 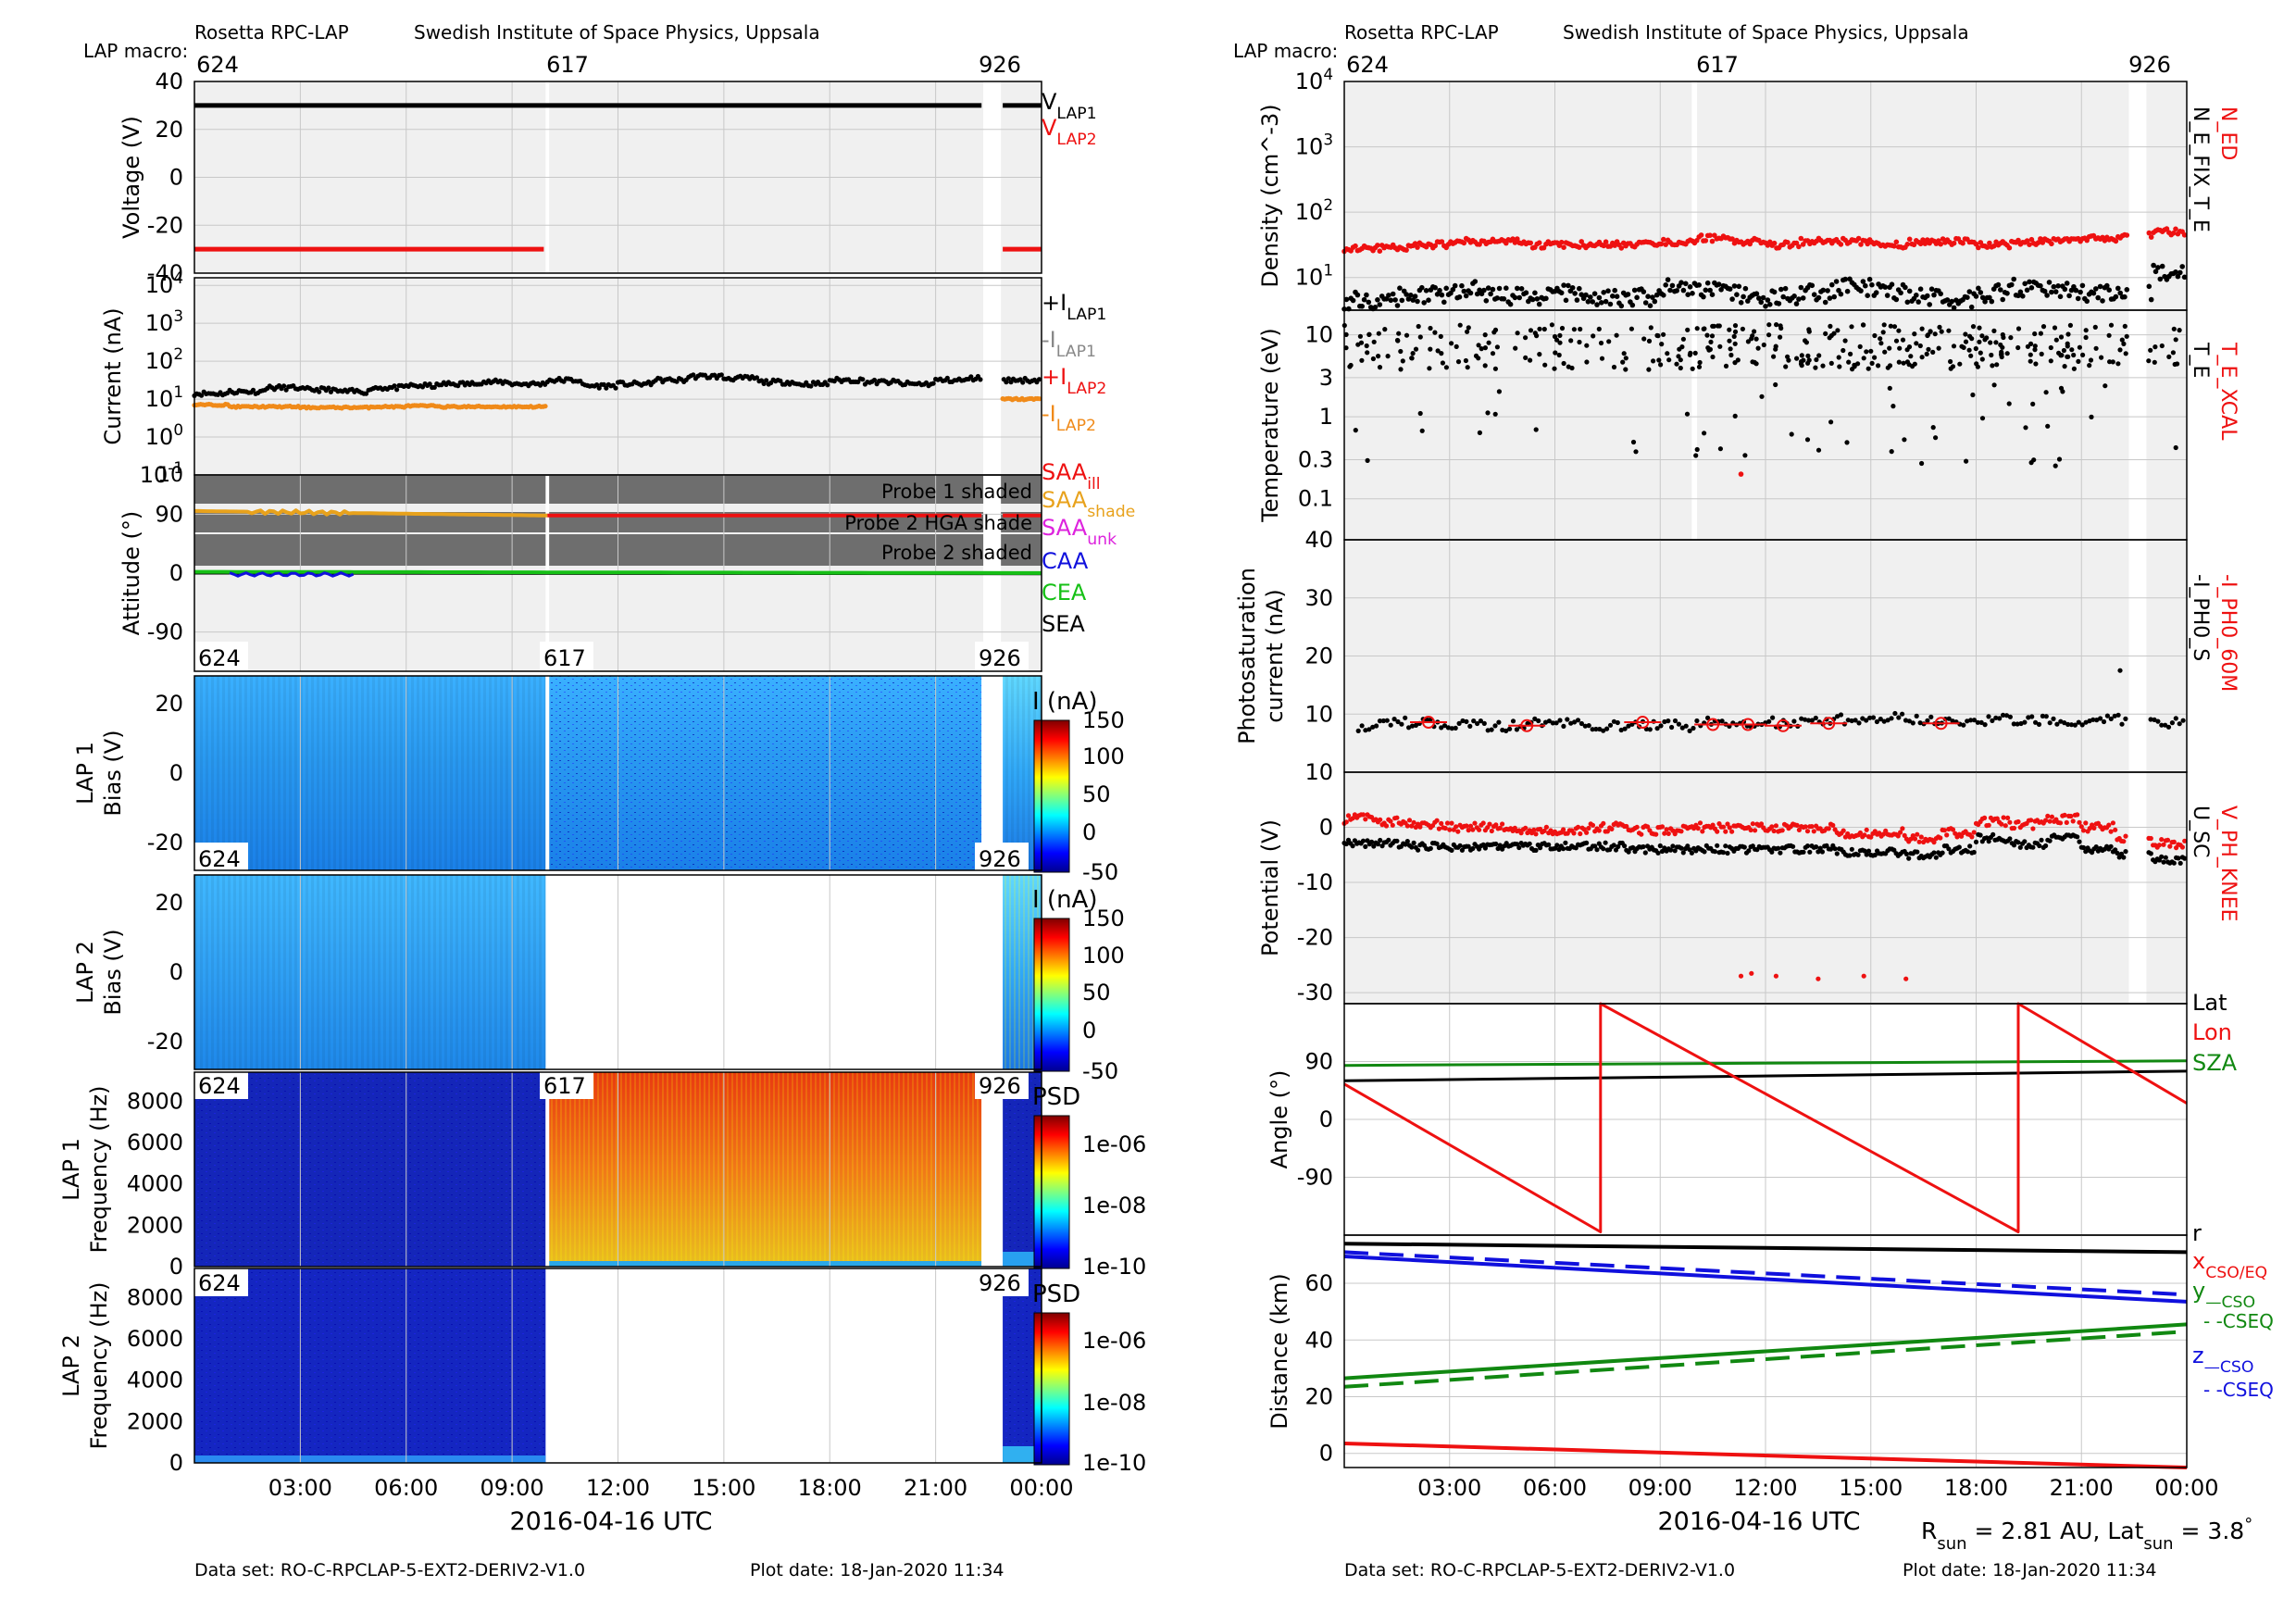 I want to click on lap2-freq-tick: 2000, so click(x=155, y=1421).